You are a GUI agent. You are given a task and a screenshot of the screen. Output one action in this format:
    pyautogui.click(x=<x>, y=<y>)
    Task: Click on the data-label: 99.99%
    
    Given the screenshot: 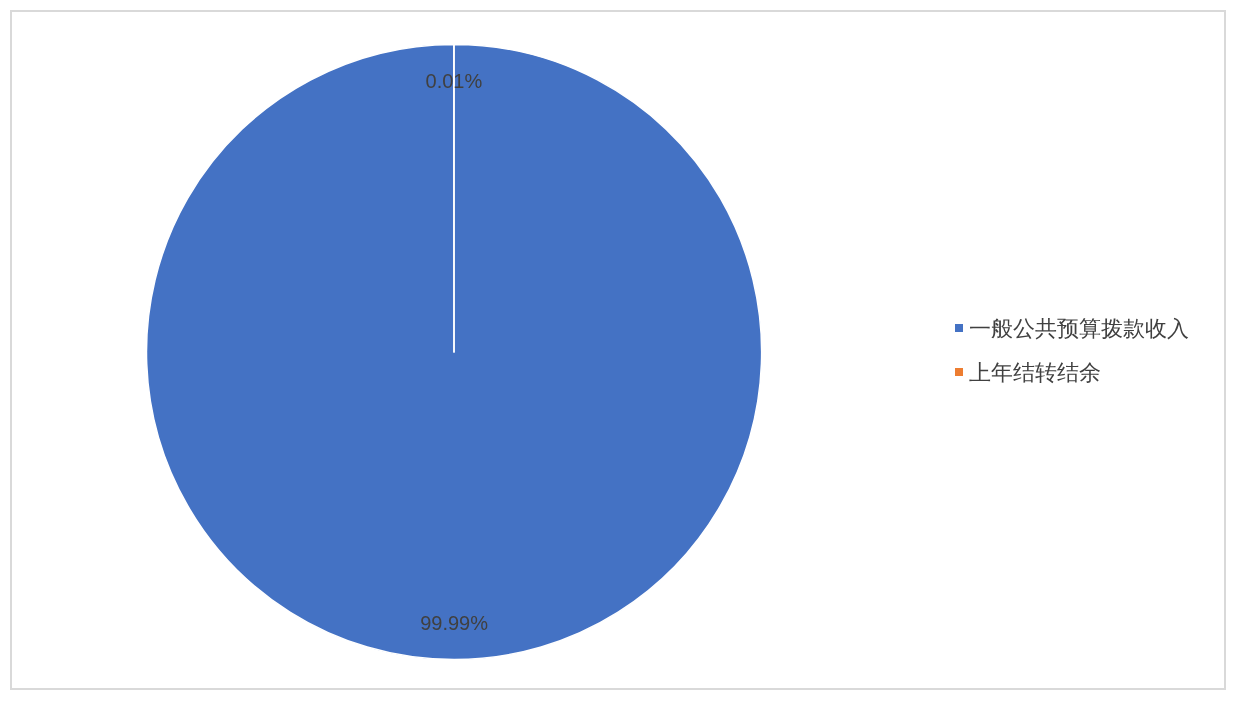 What is the action you would take?
    pyautogui.click(x=454, y=622)
    